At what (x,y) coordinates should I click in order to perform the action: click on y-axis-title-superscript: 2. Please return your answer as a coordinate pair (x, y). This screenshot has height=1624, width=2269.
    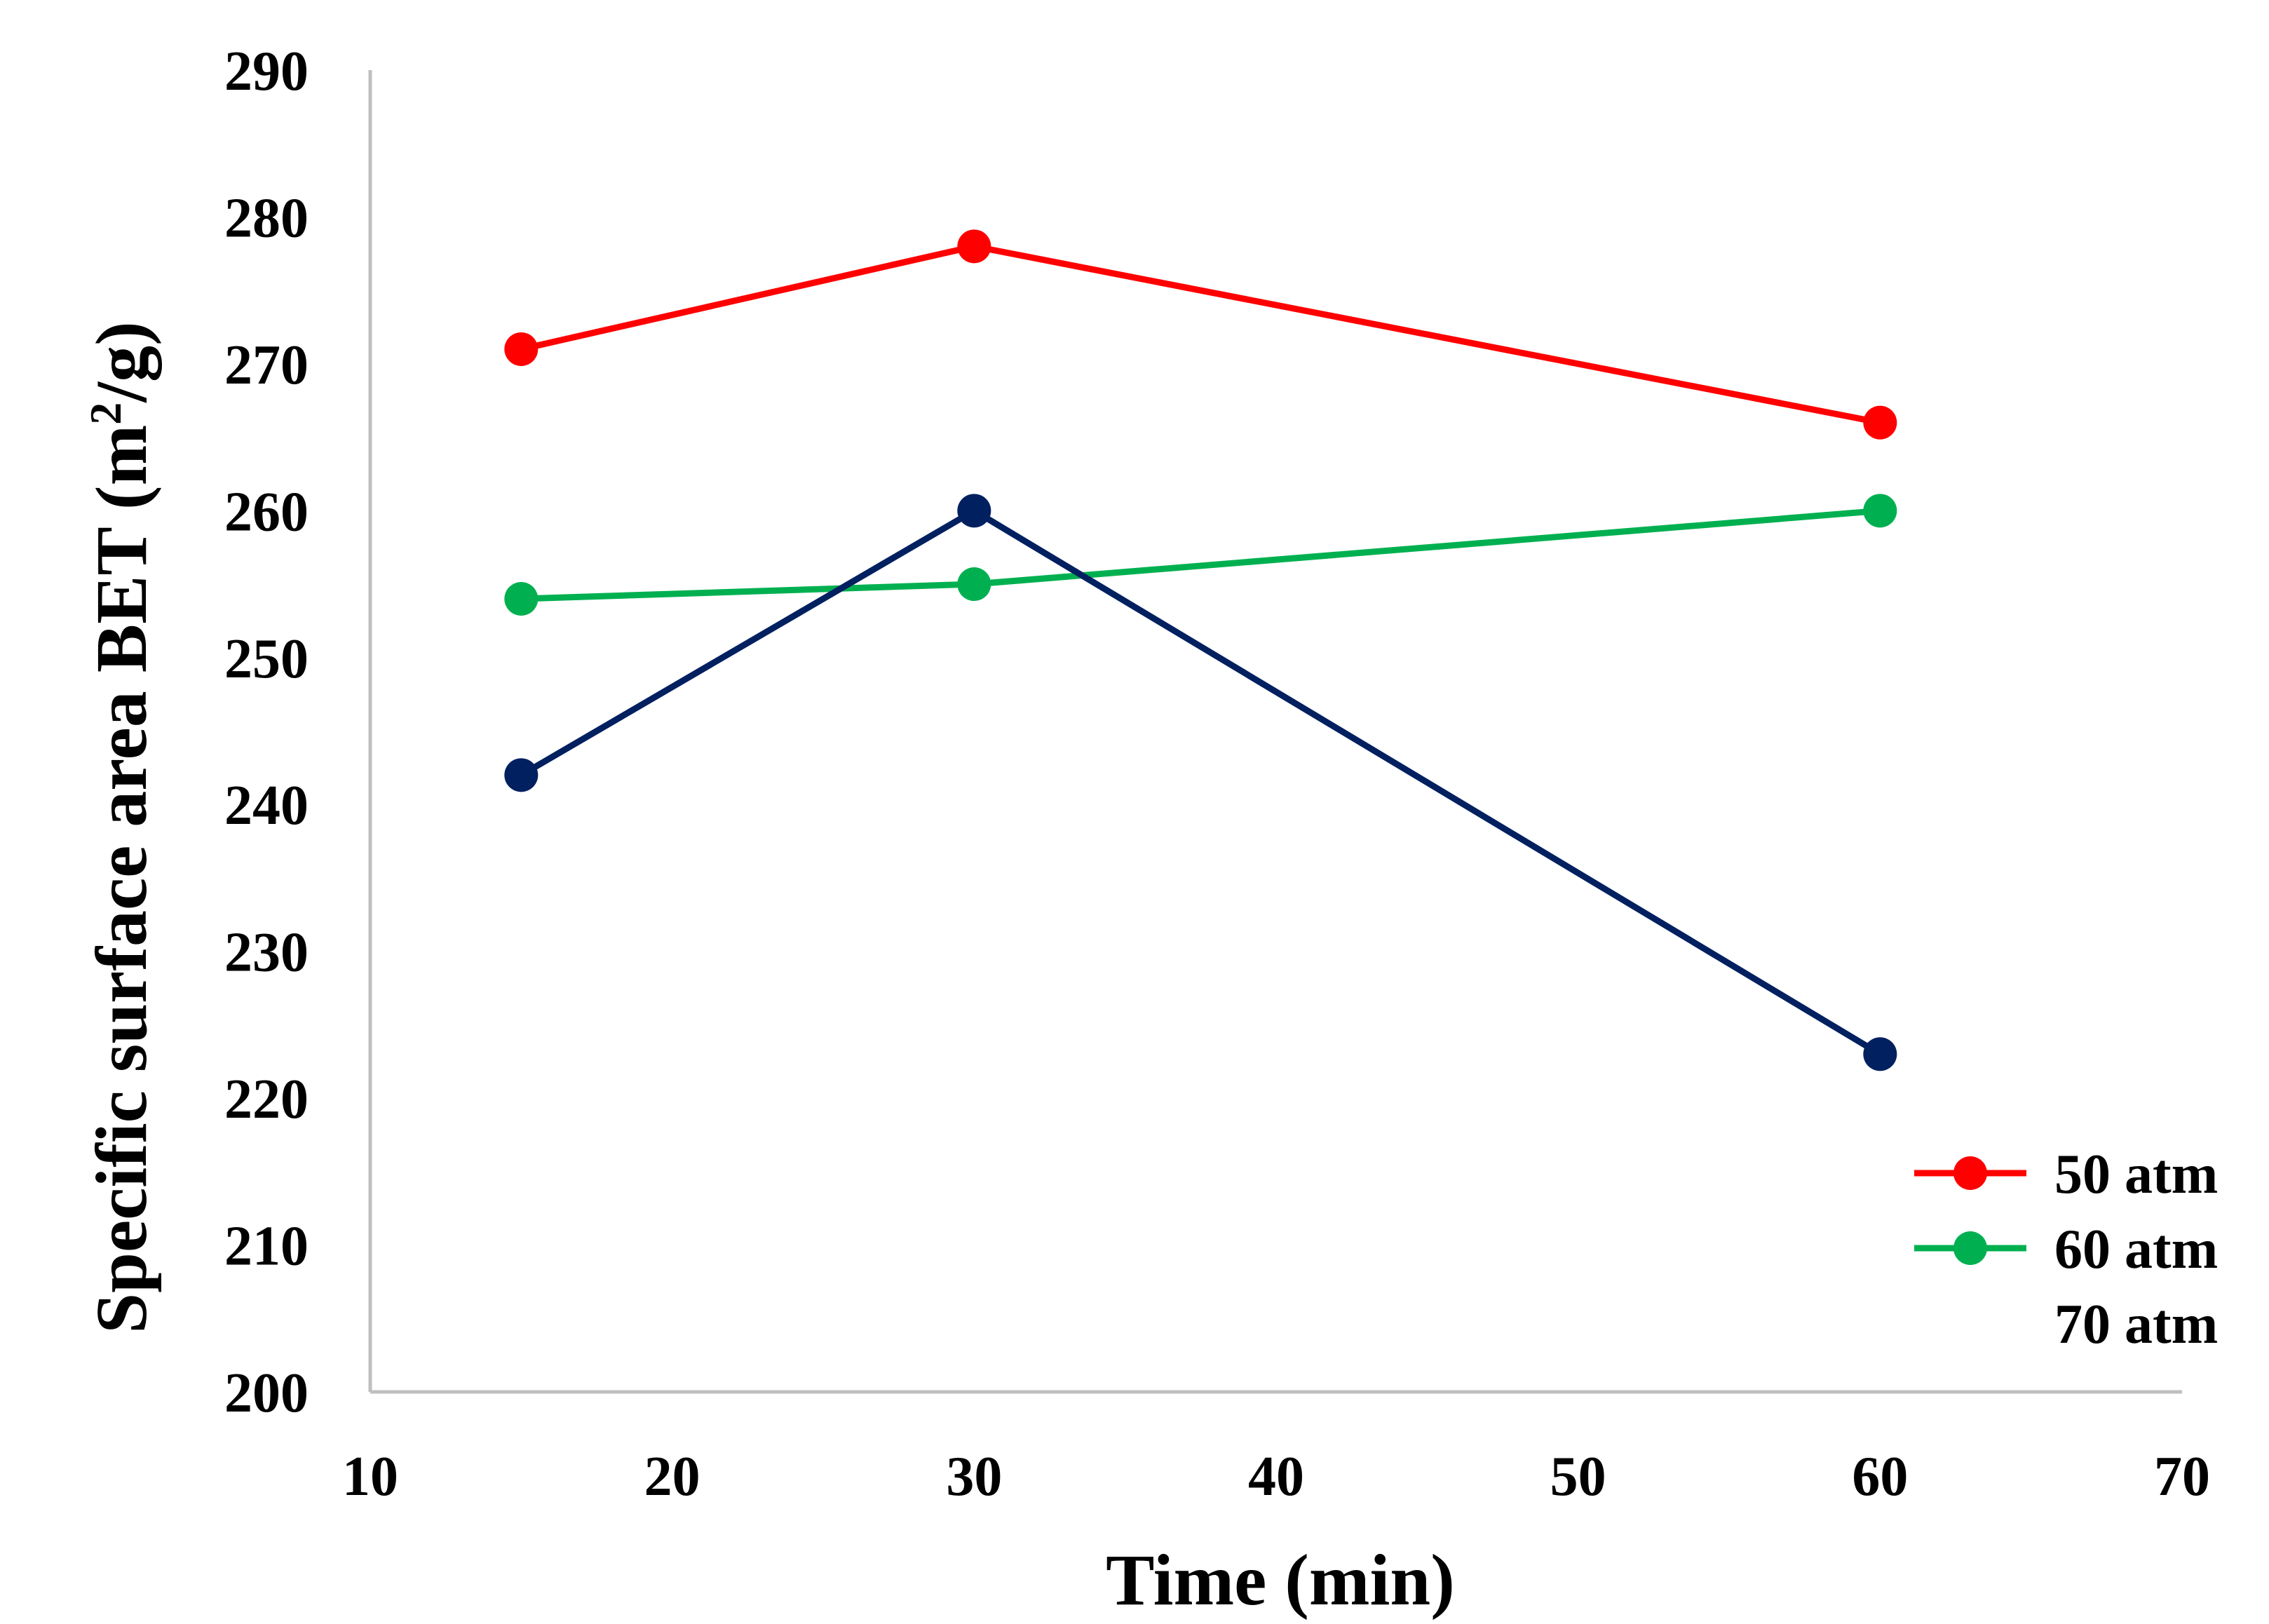
    Looking at the image, I should click on (105, 413).